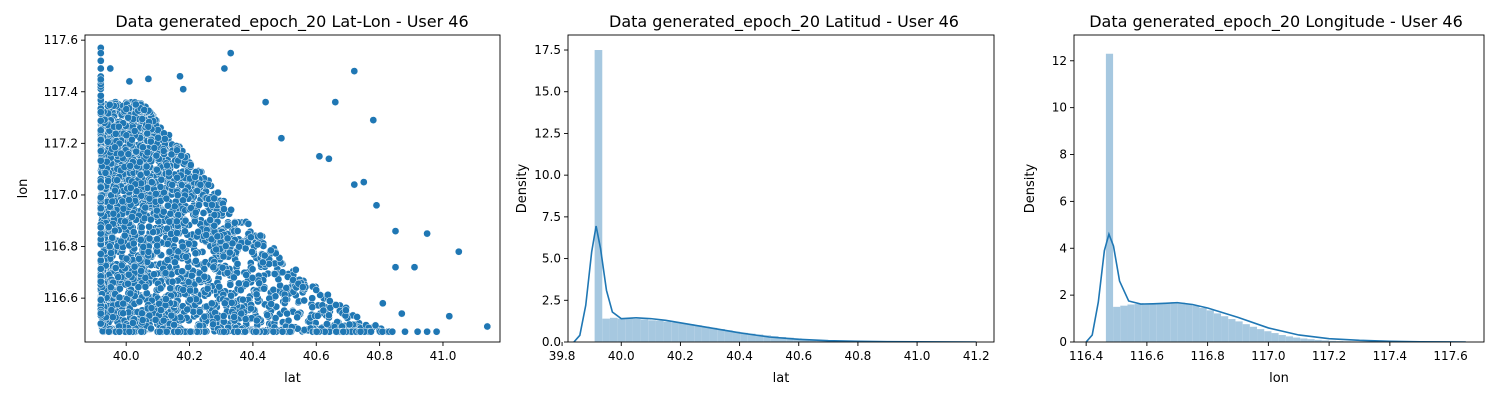 The image size is (1500, 400). I want to click on x-tick-label: 40.4, so click(253, 356).